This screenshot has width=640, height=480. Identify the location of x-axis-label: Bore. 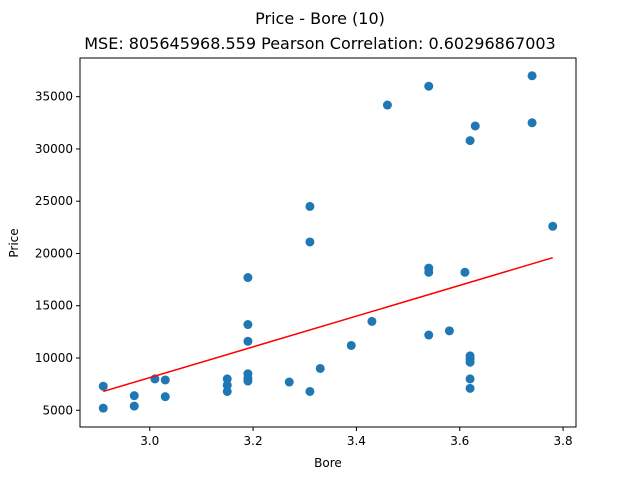
(328, 463).